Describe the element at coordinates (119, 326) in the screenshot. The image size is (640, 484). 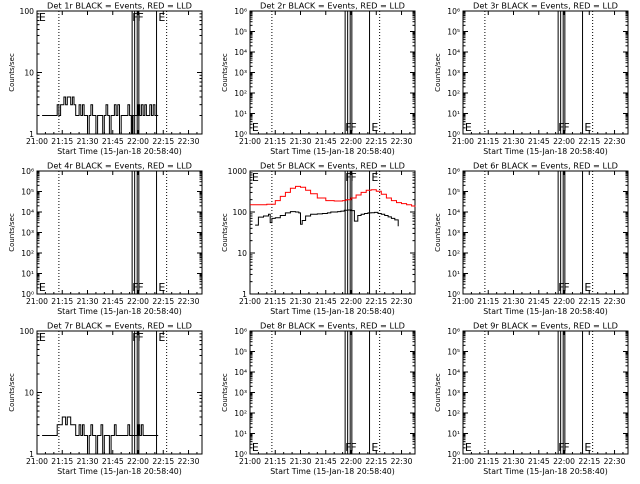
I see `panel-title: Det 7r BLACK = Events, RED = LLD` at that location.